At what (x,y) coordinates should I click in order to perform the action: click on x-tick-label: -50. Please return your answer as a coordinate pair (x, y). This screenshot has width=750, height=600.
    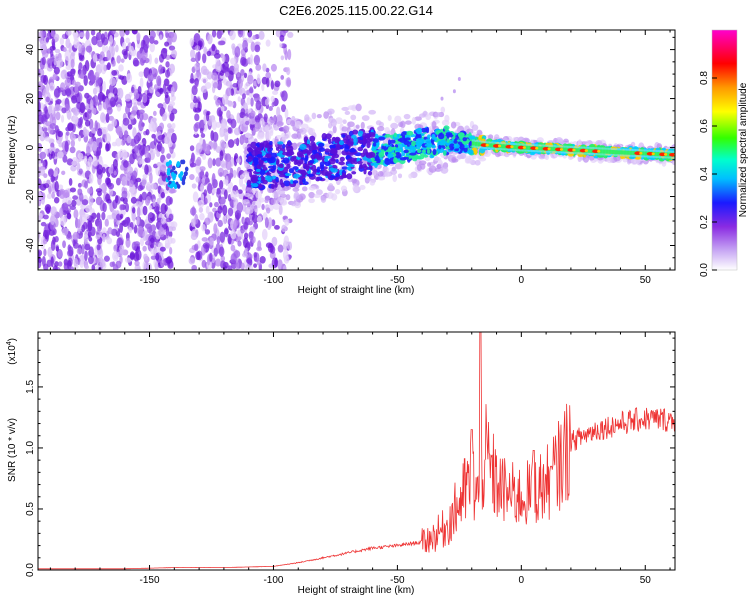
    Looking at the image, I should click on (397, 580).